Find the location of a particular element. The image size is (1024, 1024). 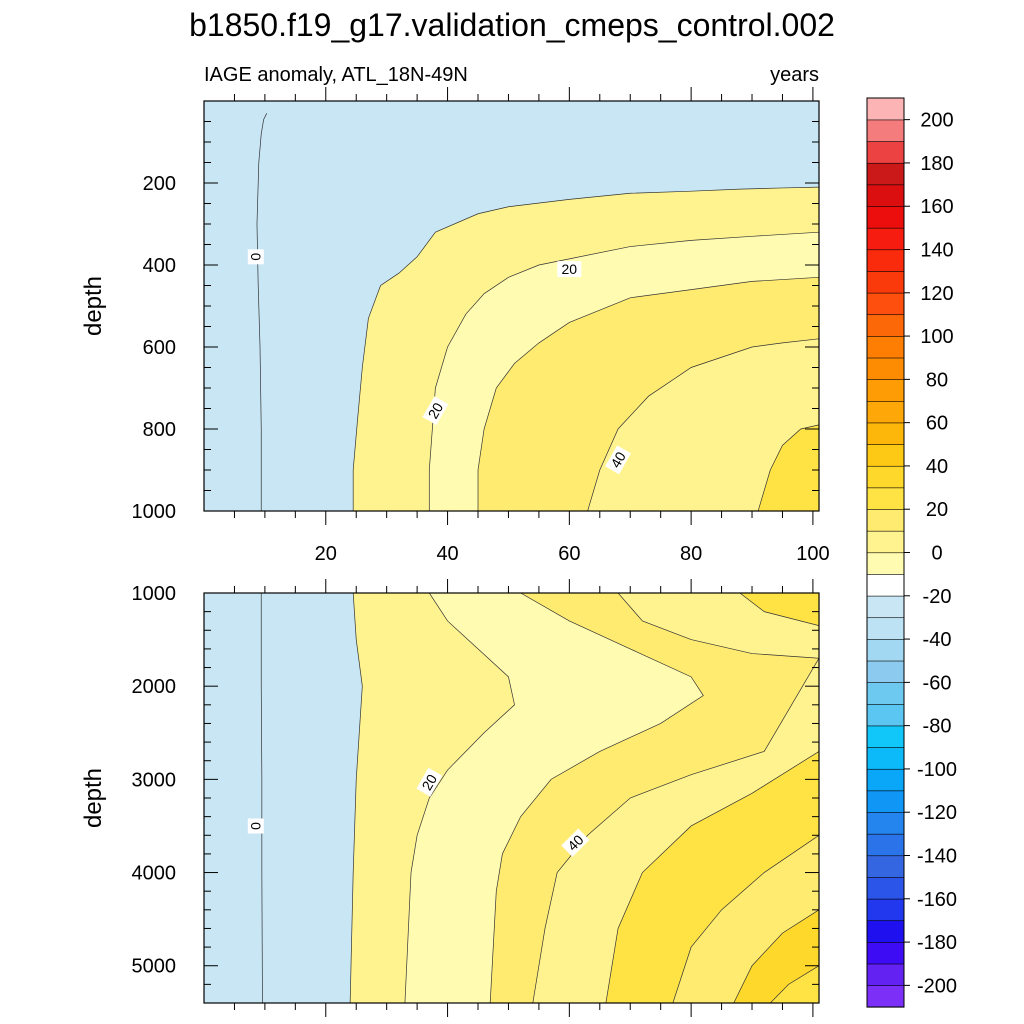

colorbar-label: 0 is located at coordinates (936, 554).